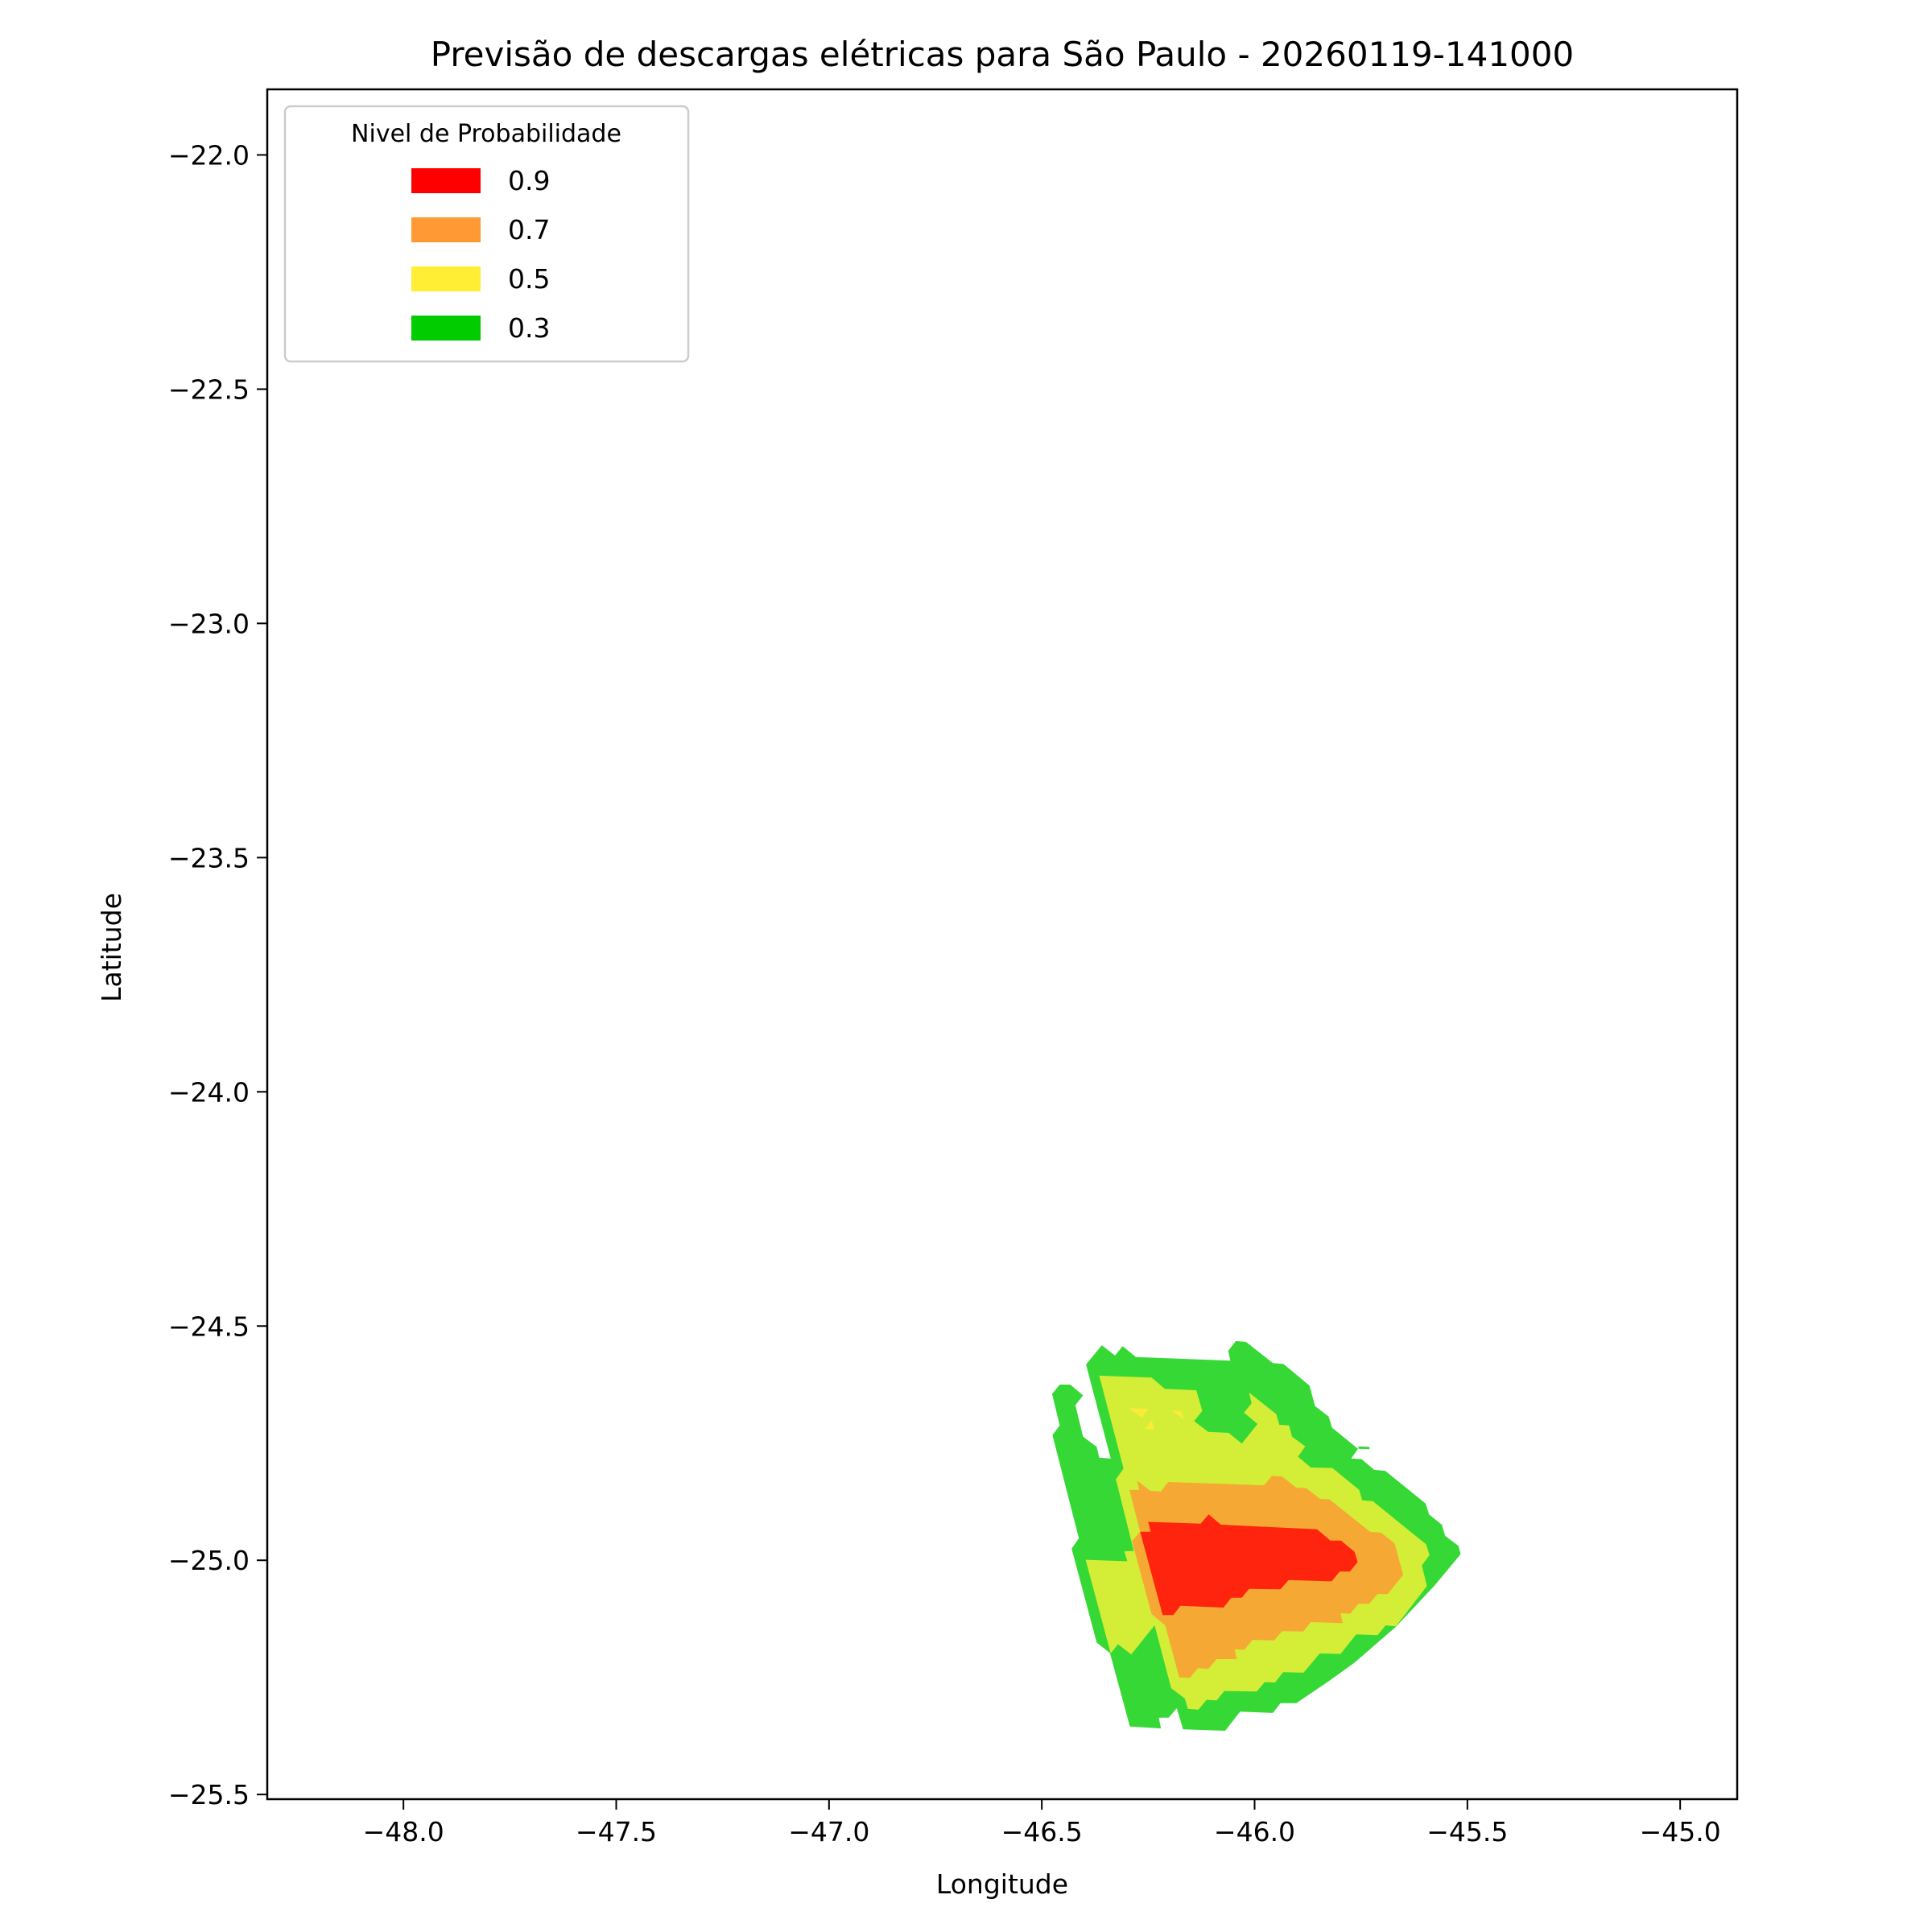 This screenshot has width=1932, height=1932. What do you see at coordinates (403, 1831) in the screenshot?
I see `x-tick-label: −48.0` at bounding box center [403, 1831].